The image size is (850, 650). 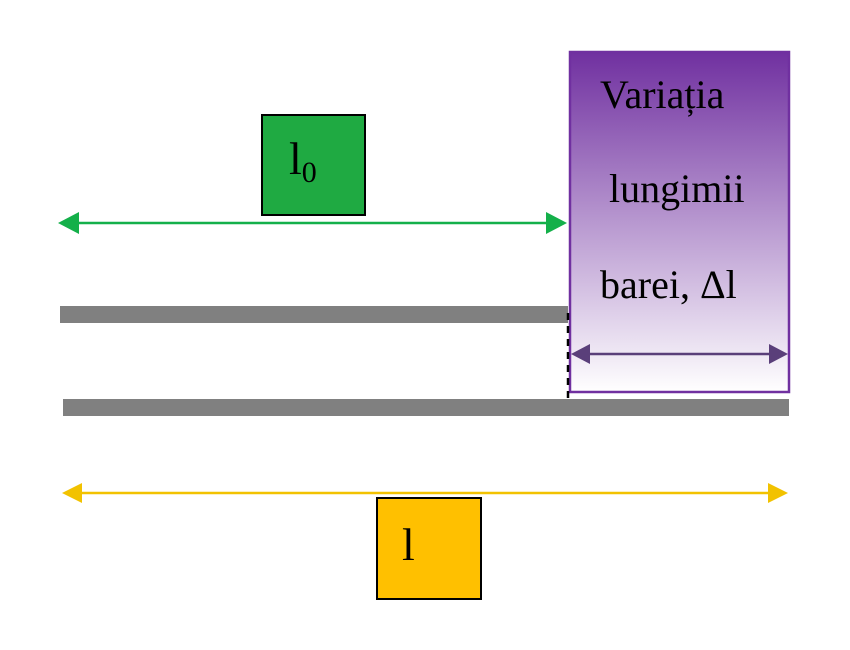 What do you see at coordinates (679, 222) in the screenshot?
I see `delta-length-panel` at bounding box center [679, 222].